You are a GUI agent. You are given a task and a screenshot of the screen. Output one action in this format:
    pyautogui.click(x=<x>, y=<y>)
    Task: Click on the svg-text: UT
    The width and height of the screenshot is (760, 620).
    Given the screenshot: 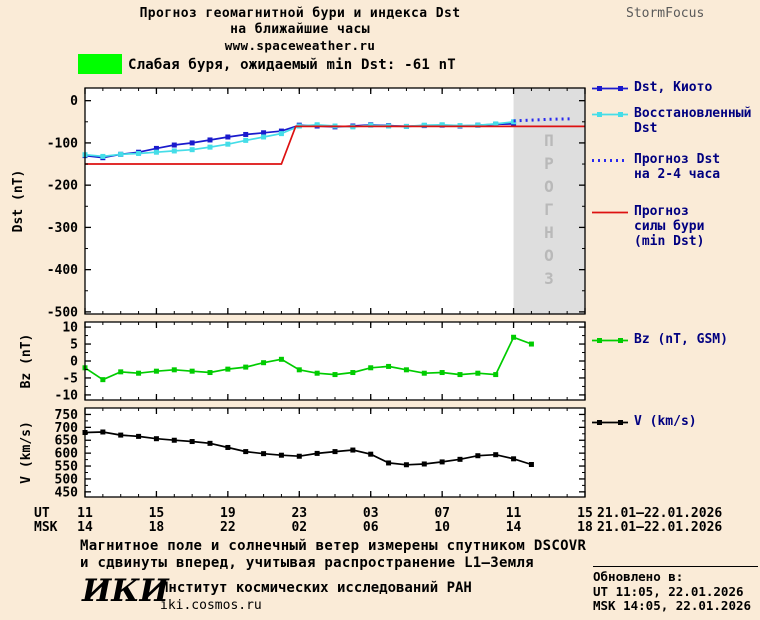 What is the action you would take?
    pyautogui.click(x=42, y=513)
    